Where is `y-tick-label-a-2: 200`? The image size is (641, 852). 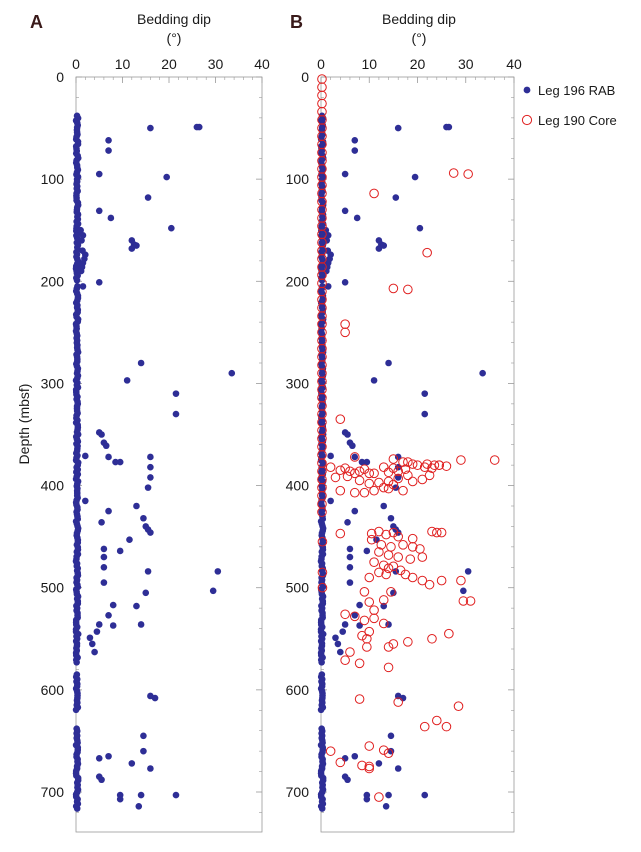 y-tick-label-a-2: 200 is located at coordinates (53, 281).